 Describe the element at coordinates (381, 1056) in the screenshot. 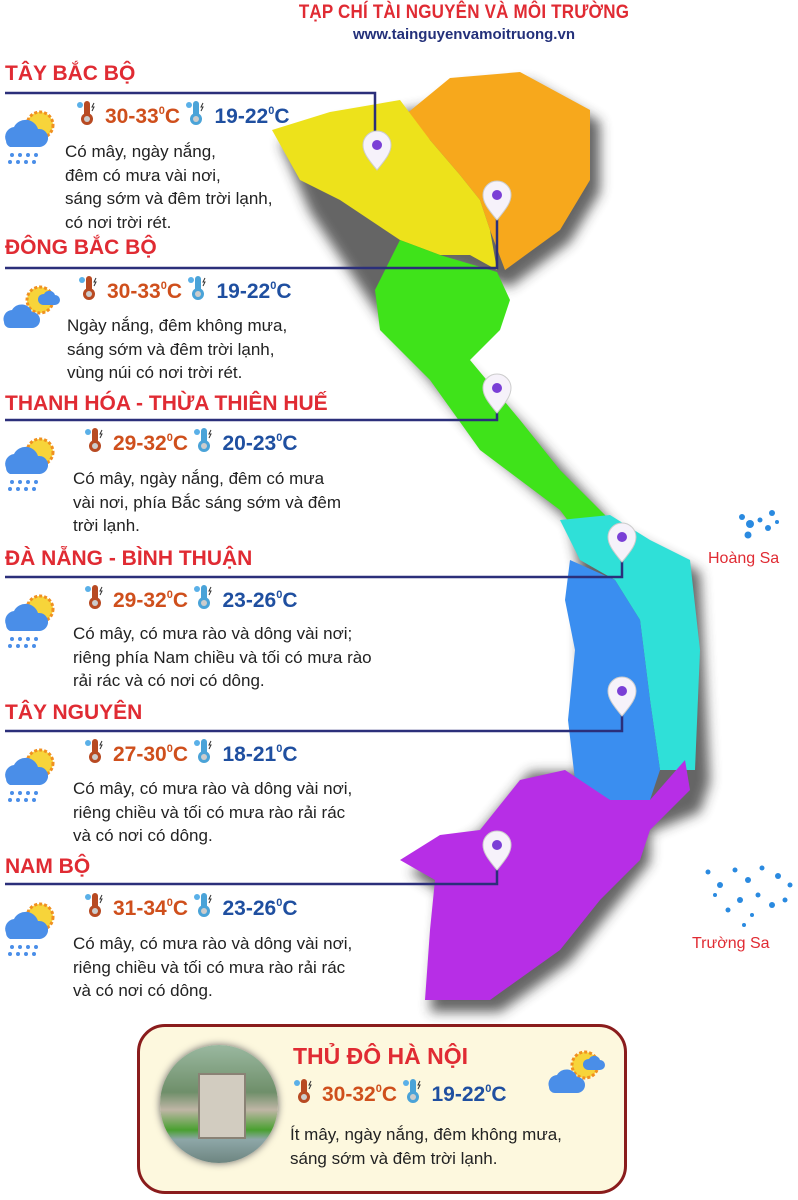

I see `capital-title: THỦ ĐÔ HÀ NỘI` at that location.